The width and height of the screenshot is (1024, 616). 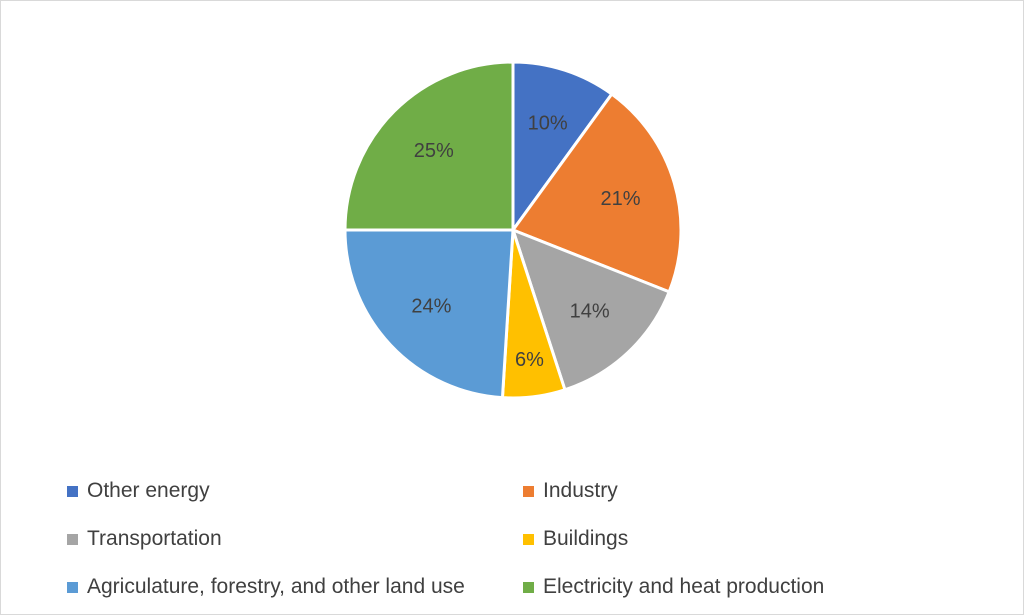 I want to click on pie-slice-agriculature-forestry-and-other-land-use, so click(x=429, y=314).